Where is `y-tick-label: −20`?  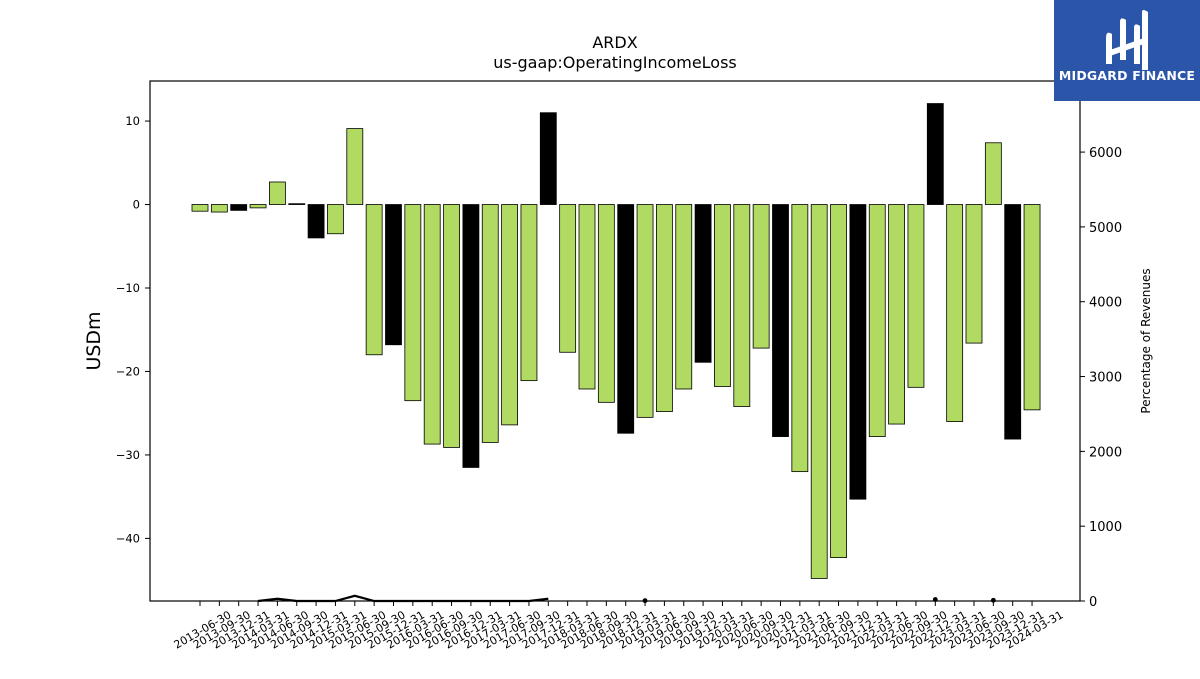
y-tick-label: −20 is located at coordinates (128, 371).